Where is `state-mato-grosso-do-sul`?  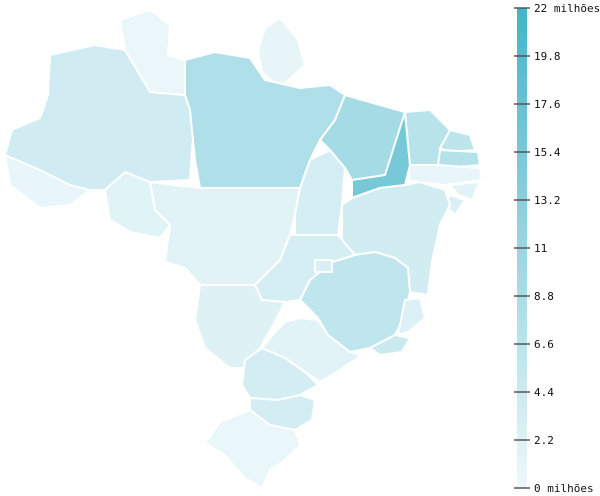
state-mato-grosso-do-sul is located at coordinates (240, 326).